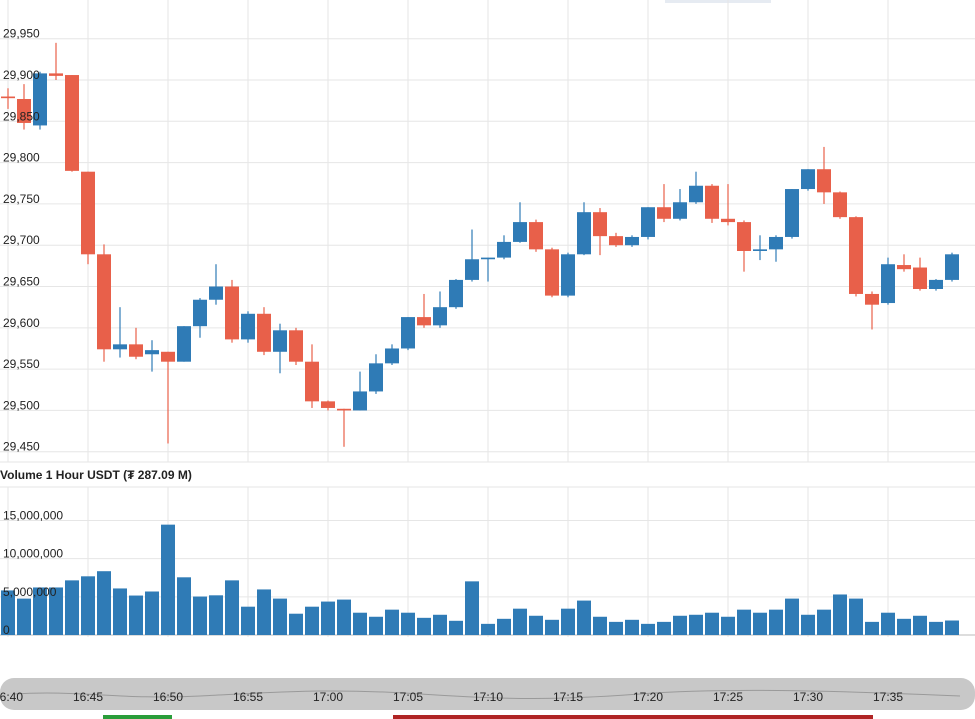  I want to click on x-tick-label: 17:25, so click(728, 697).